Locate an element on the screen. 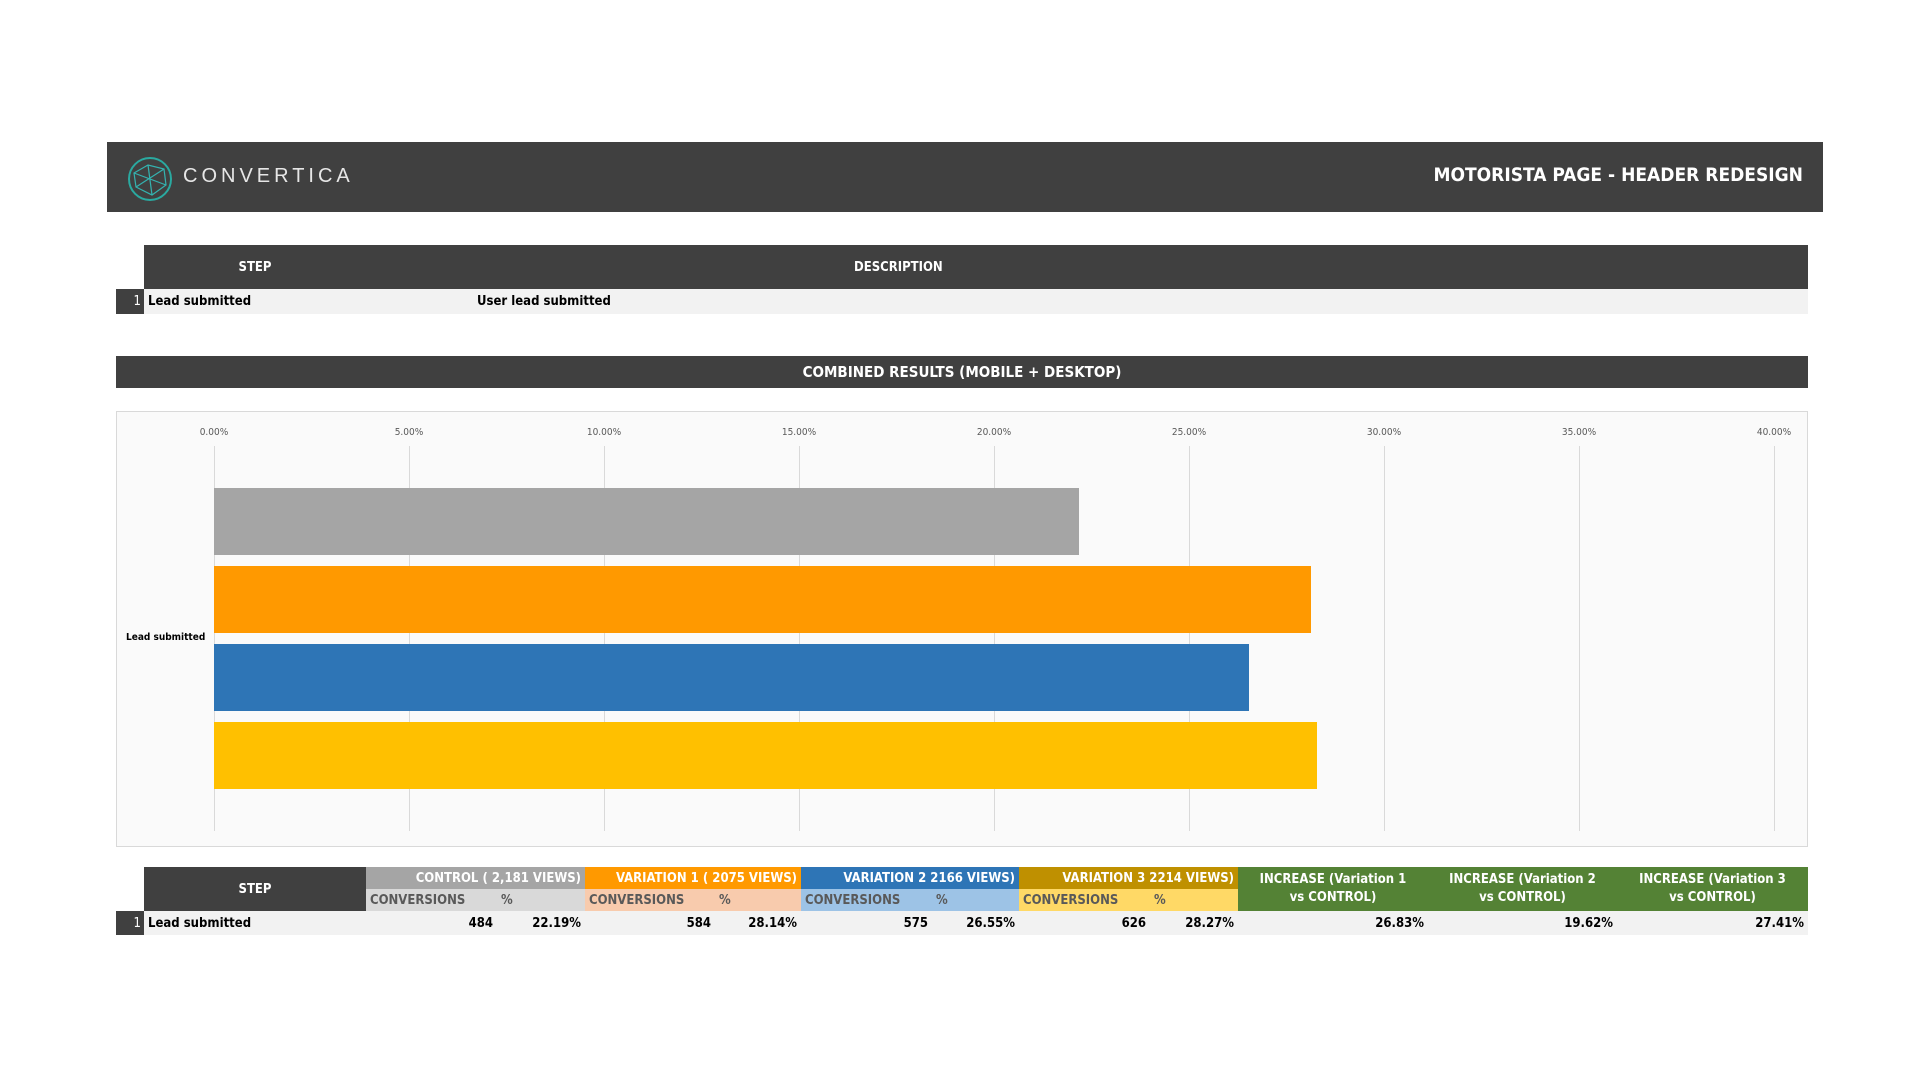 Image resolution: width=1920 pixels, height=1080 pixels. category-label: Lead submitted is located at coordinates (166, 637).